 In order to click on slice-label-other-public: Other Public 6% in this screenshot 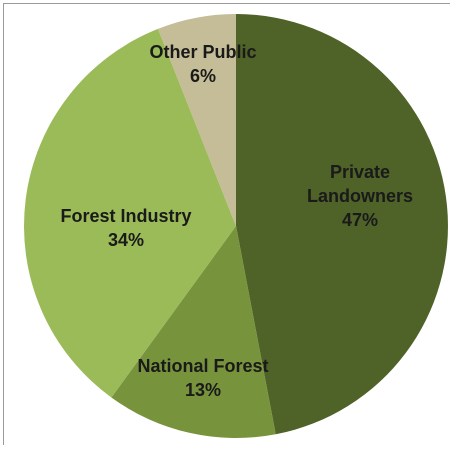, I will do `click(202, 64)`.